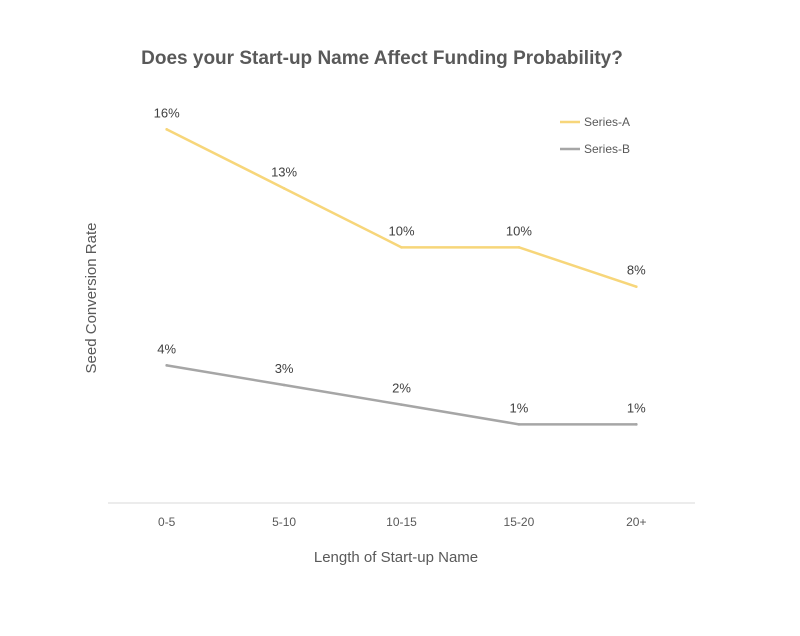 The image size is (800, 636). I want to click on x-tick-label: 20+, so click(636, 522).